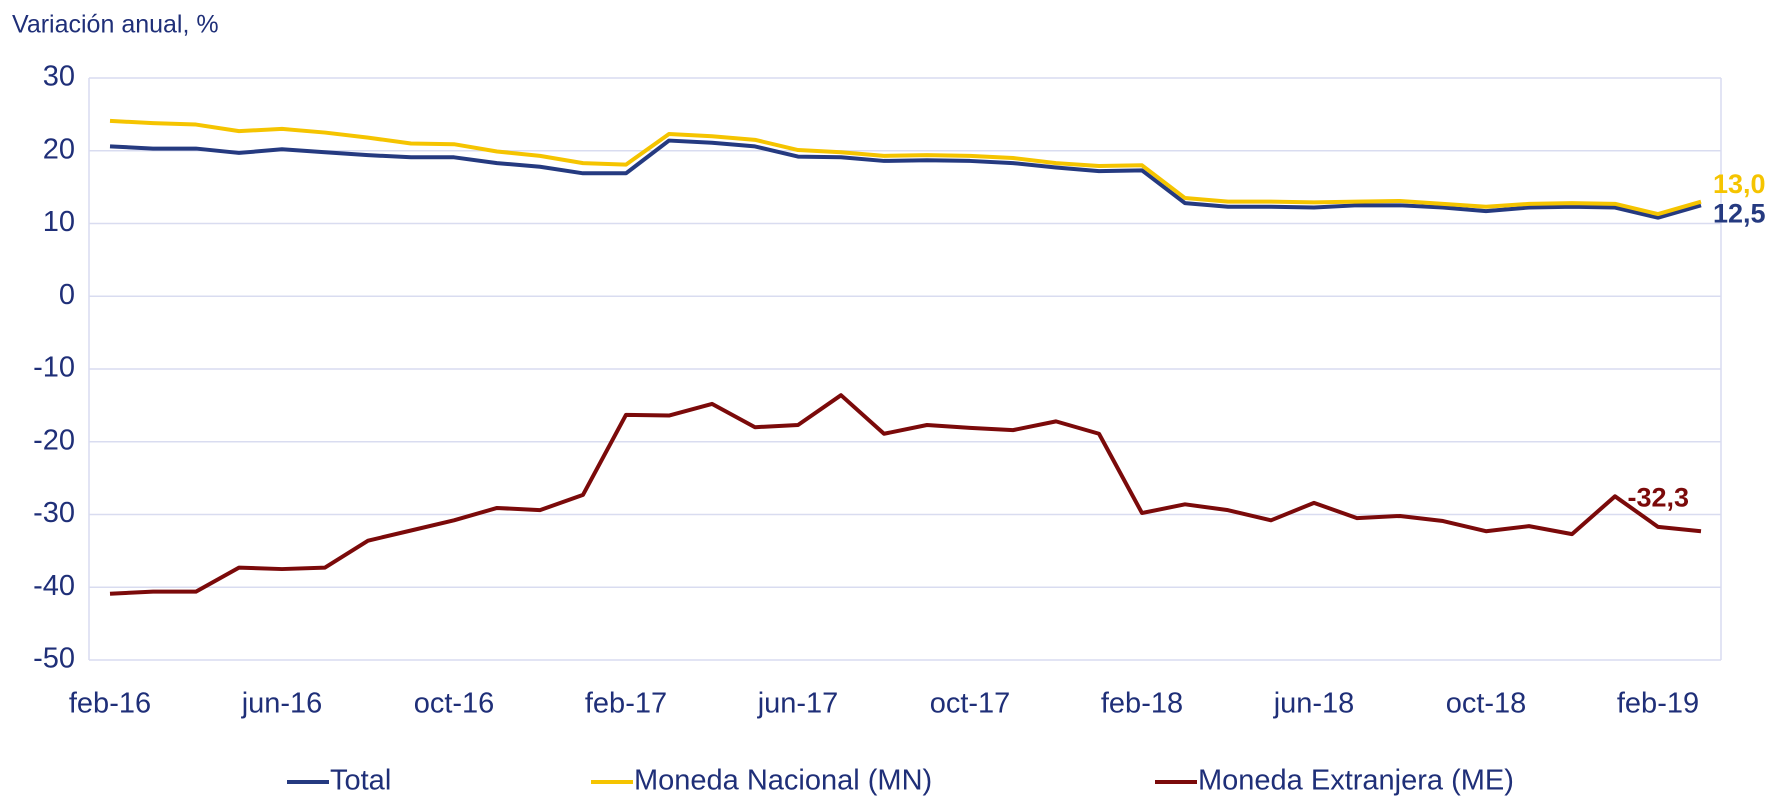  Describe the element at coordinates (54, 586) in the screenshot. I see `y-tick-label: -40` at that location.